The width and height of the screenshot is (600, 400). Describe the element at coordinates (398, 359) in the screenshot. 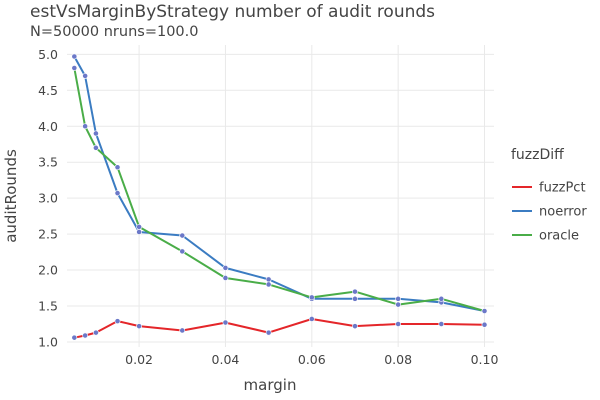

I see `x-tick-label: 0.08` at that location.